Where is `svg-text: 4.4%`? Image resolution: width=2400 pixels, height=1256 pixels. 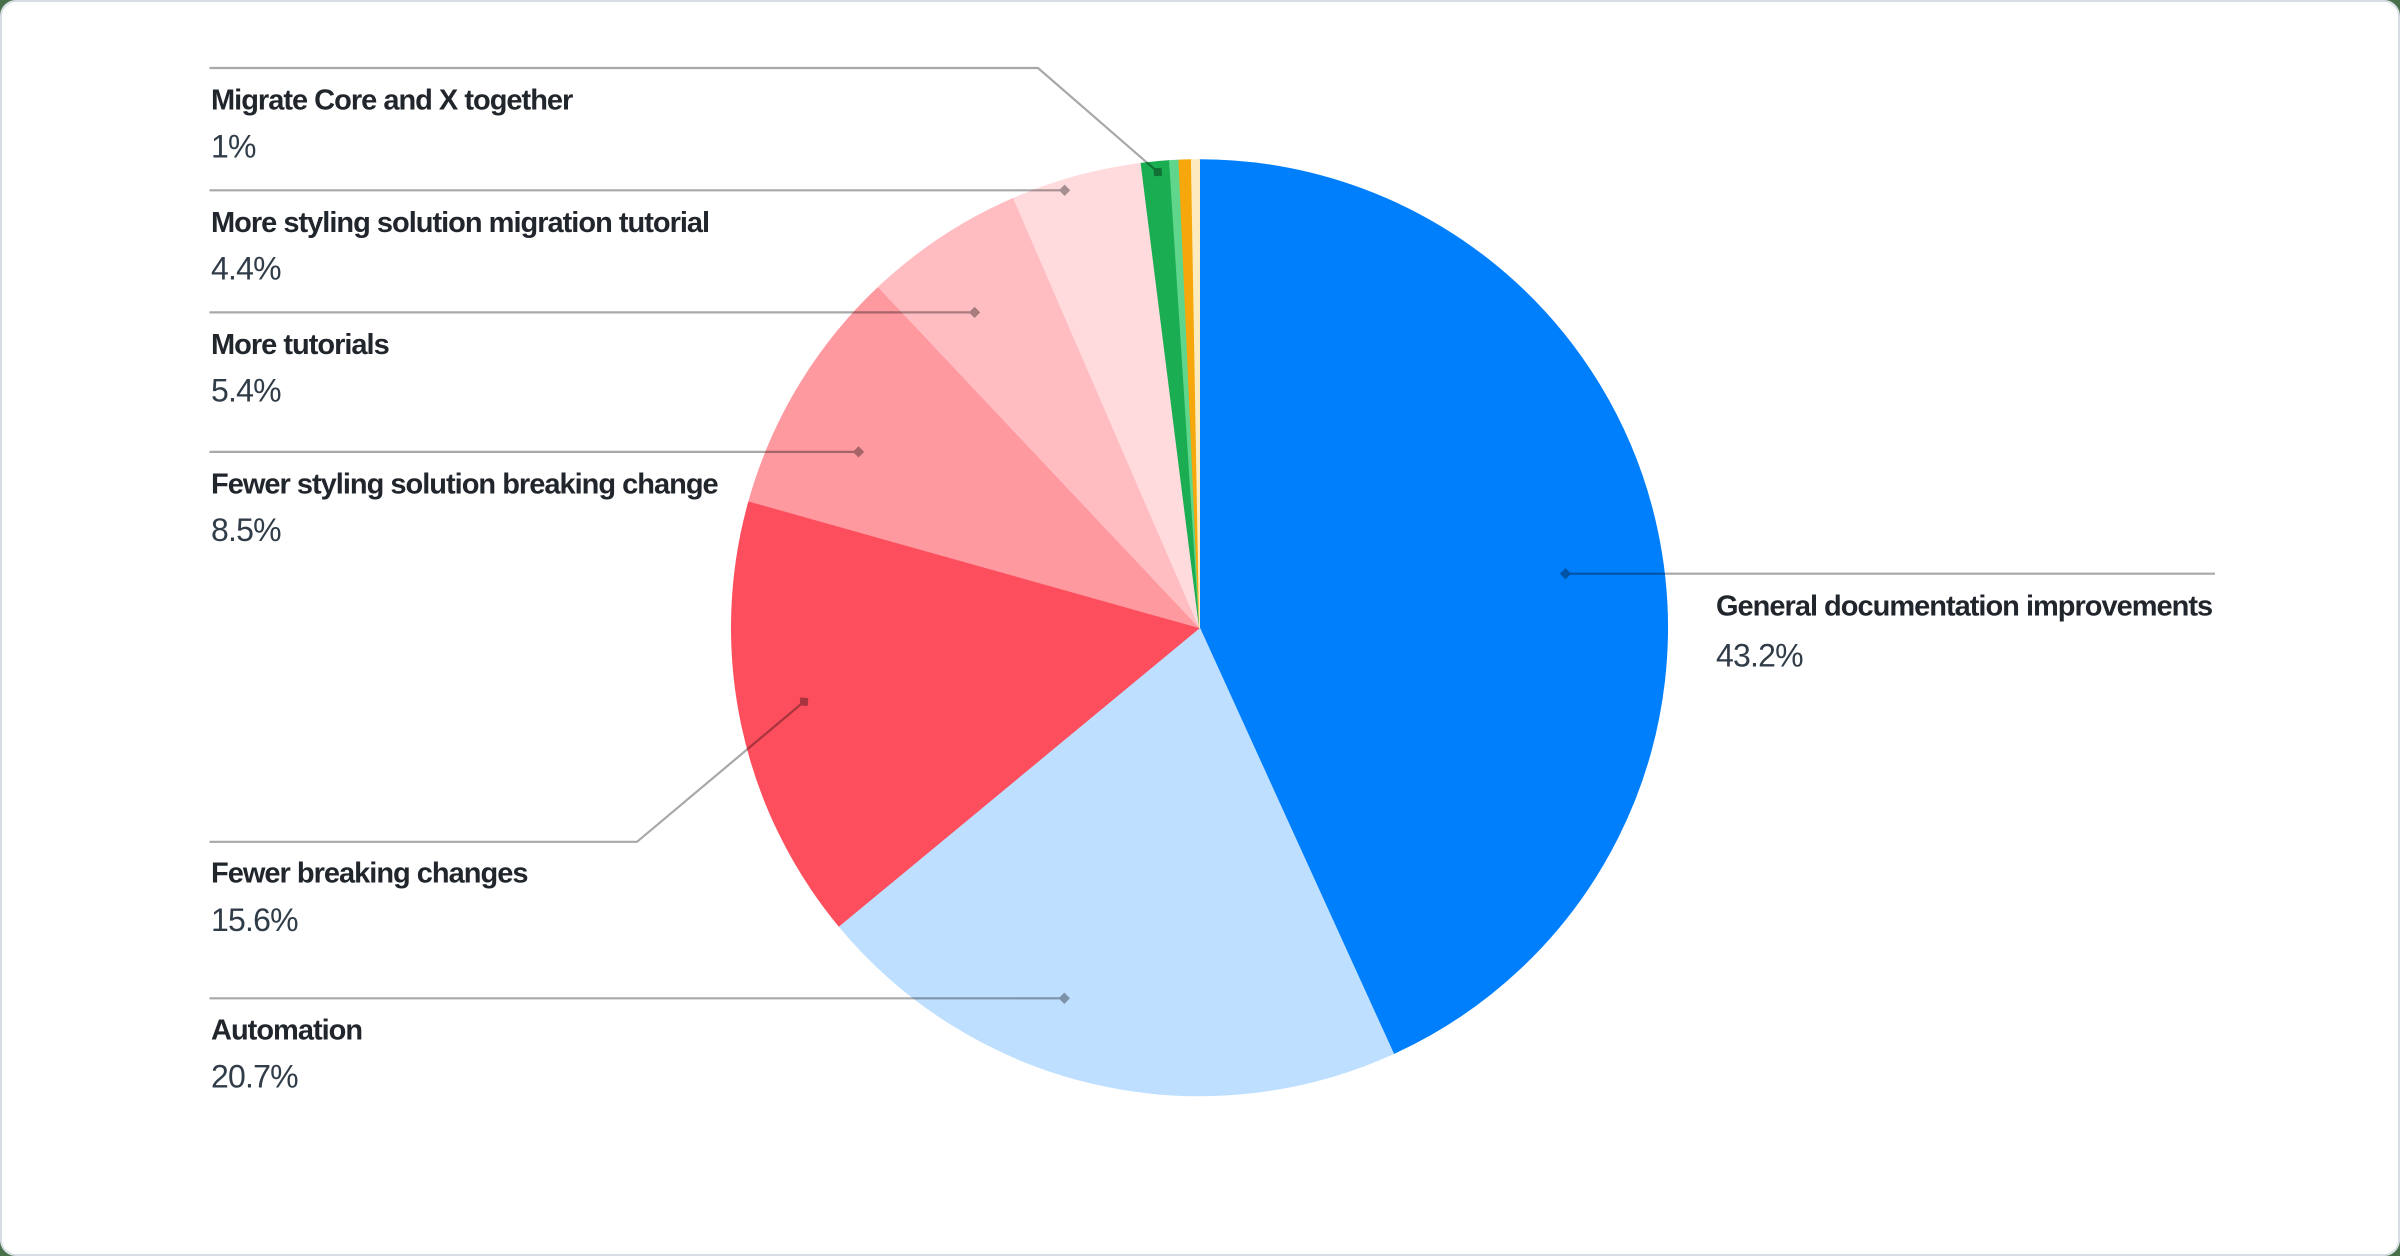
svg-text: 4.4% is located at coordinates (246, 269).